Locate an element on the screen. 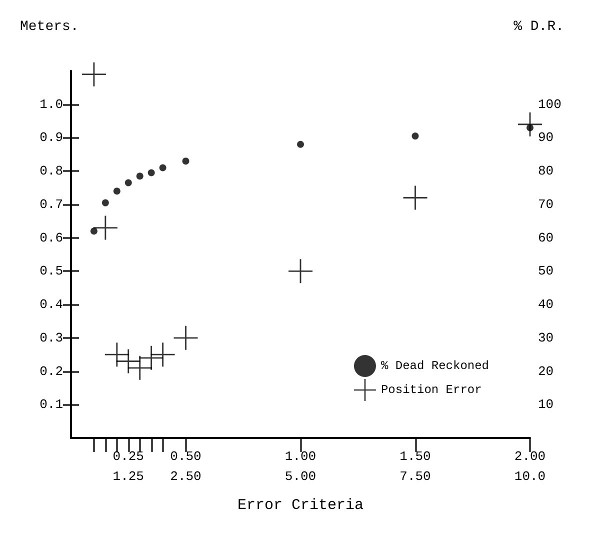  y2-tick-label: 50 is located at coordinates (546, 271).